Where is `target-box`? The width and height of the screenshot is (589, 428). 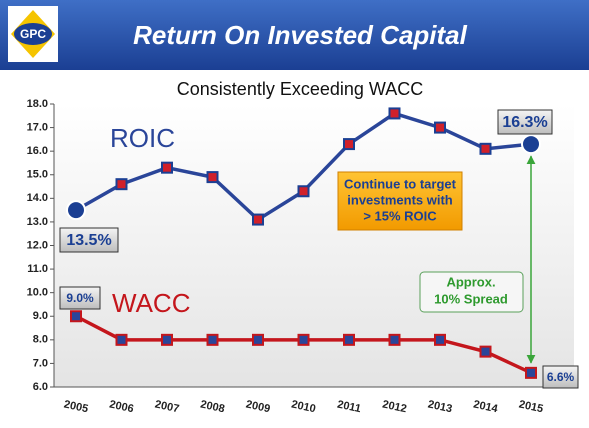
target-box is located at coordinates (400, 201).